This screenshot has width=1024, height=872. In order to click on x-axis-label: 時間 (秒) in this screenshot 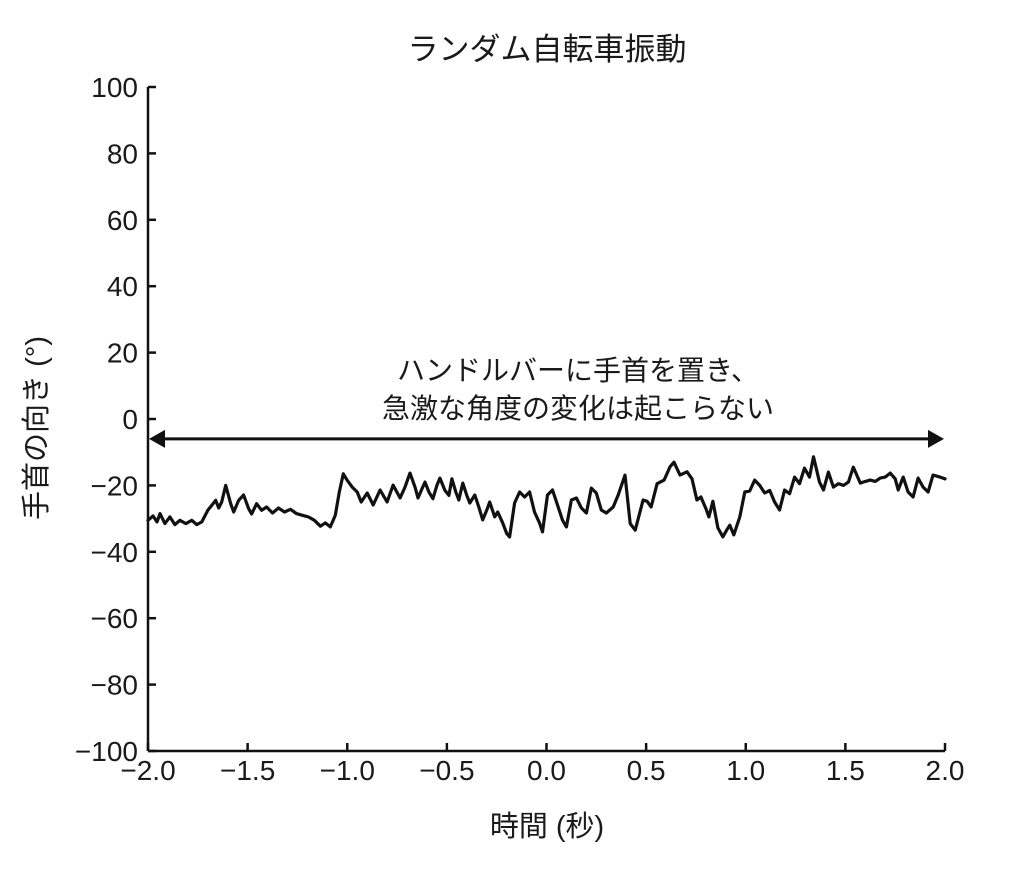, I will do `click(547, 826)`.